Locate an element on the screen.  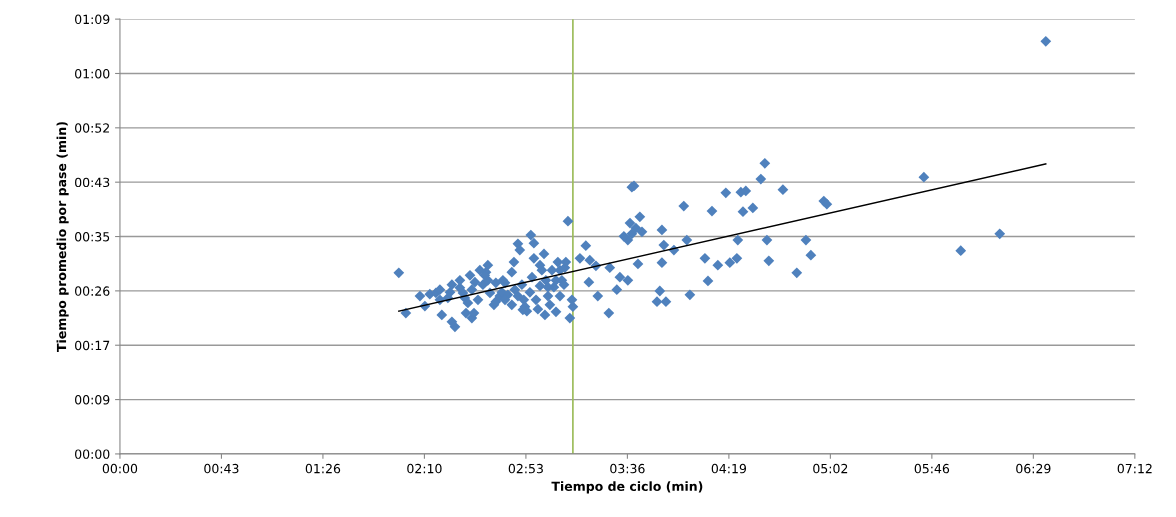
y-tick-label: 00:00 is located at coordinates (92, 454).